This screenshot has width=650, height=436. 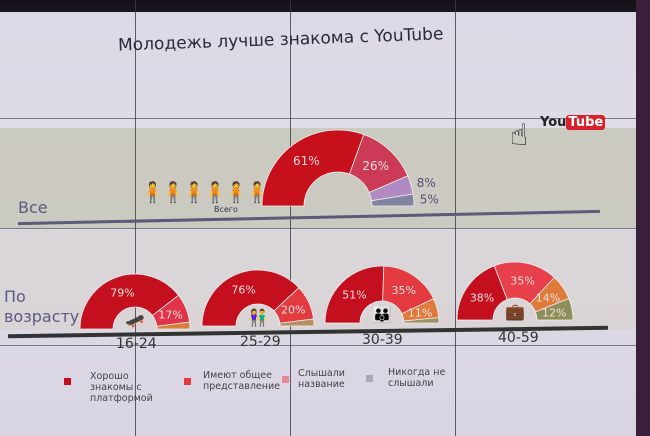 What do you see at coordinates (170, 314) in the screenshot?
I see `slice-label: 17%` at bounding box center [170, 314].